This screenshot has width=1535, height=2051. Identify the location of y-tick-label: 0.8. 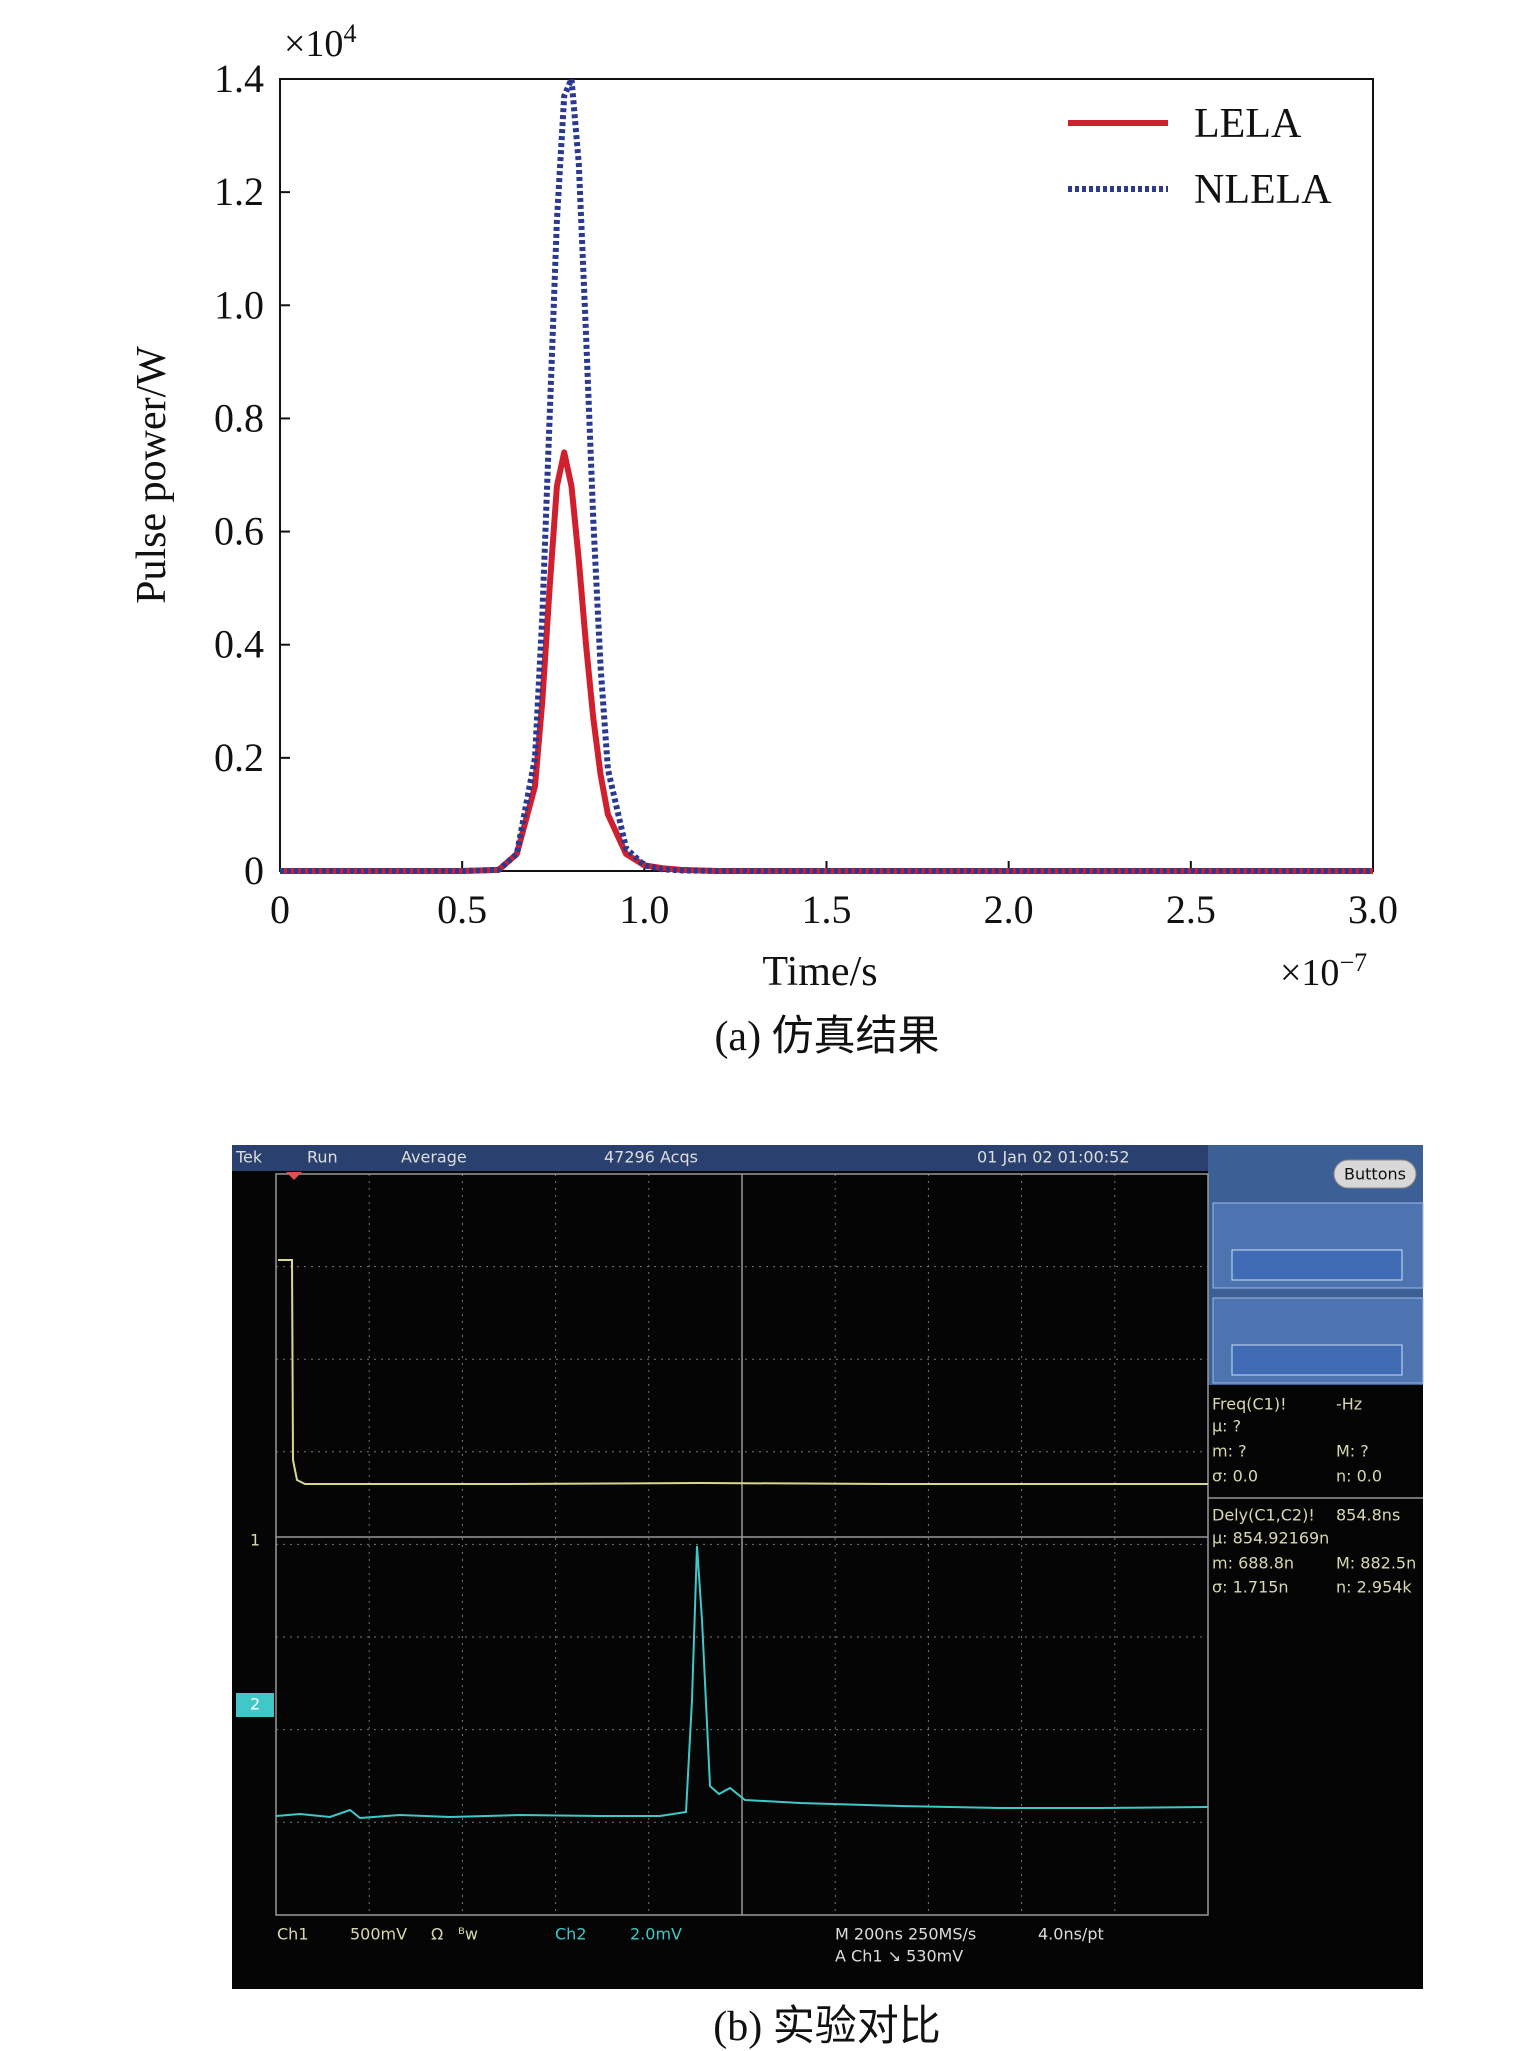
(239, 417).